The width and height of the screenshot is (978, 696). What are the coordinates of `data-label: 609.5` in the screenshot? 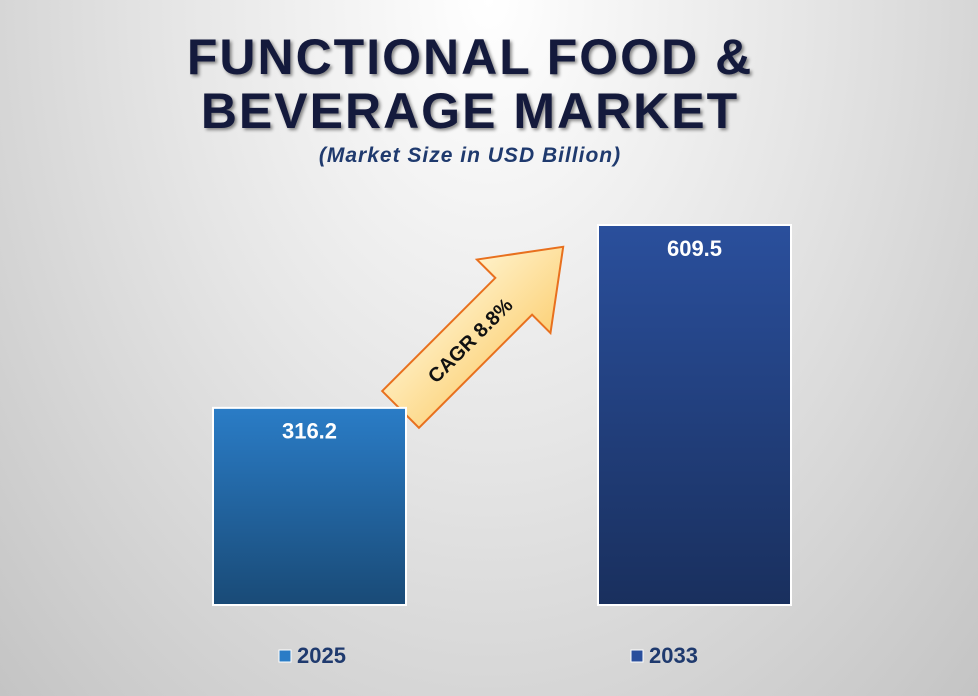 It's located at (694, 248).